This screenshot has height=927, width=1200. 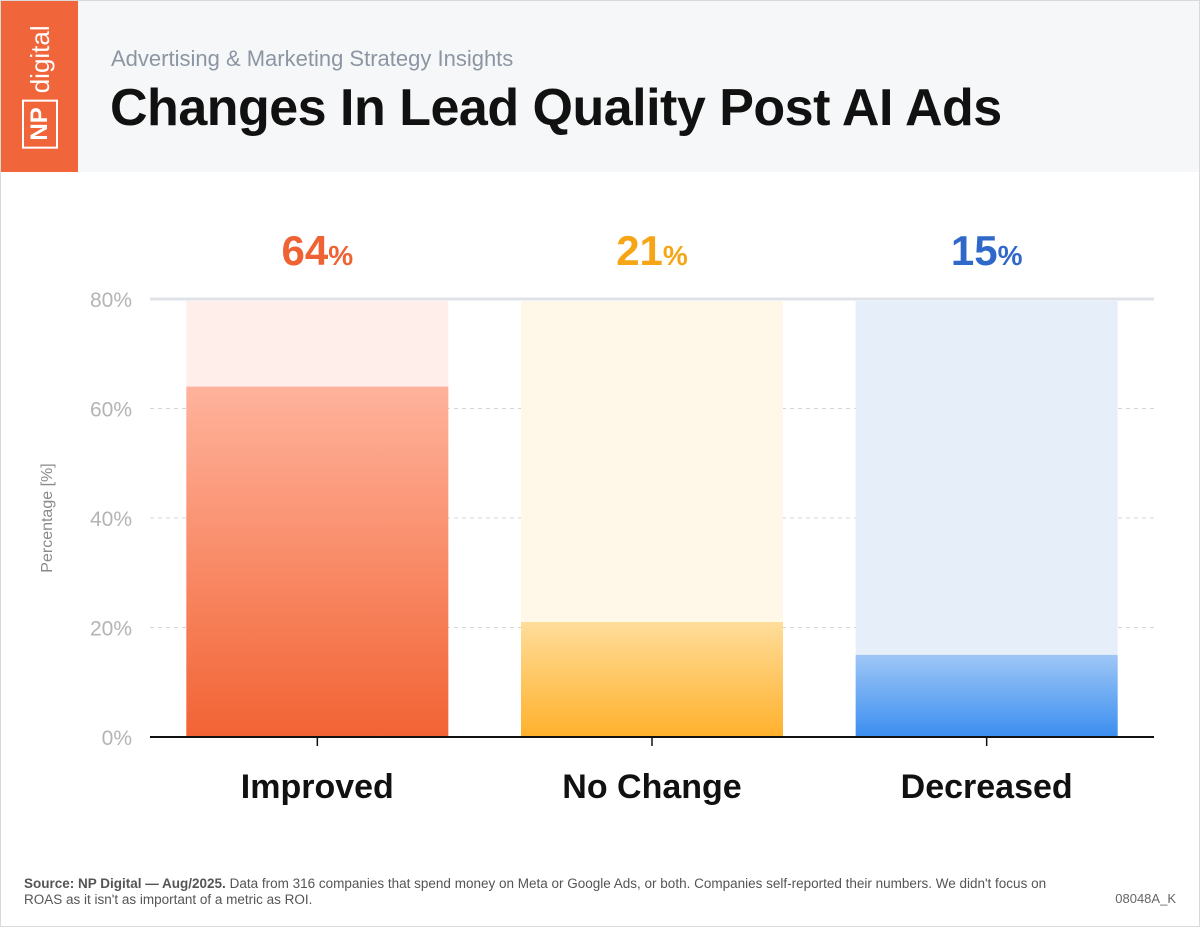 What do you see at coordinates (1145, 898) in the screenshot?
I see `chart-code: 08048A_K` at bounding box center [1145, 898].